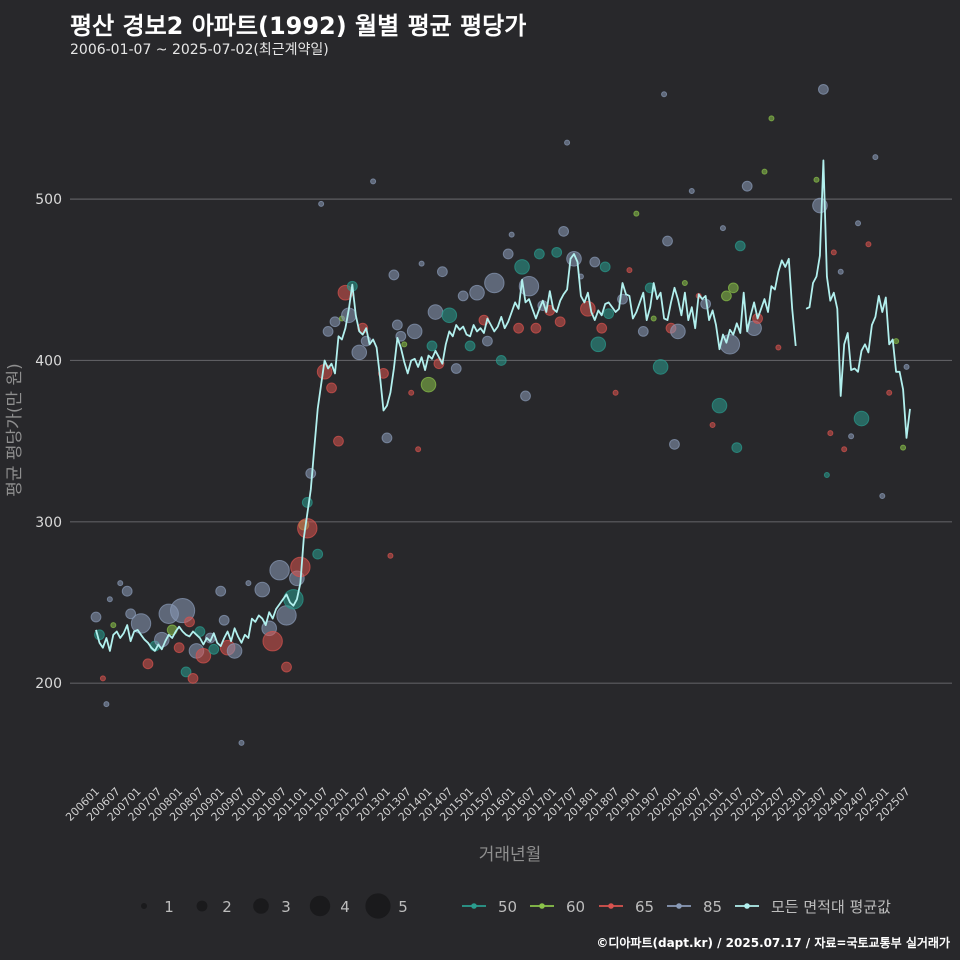 Image resolution: width=960 pixels, height=960 pixels. I want to click on legend-series-0: 50, so click(489, 907).